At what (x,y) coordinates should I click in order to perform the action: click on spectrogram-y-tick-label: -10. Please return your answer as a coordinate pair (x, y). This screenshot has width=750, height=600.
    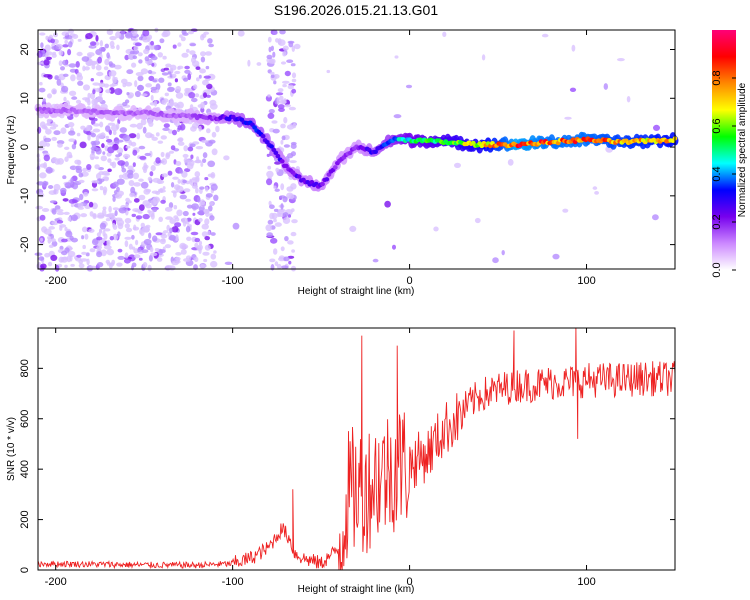
    Looking at the image, I should click on (25, 196).